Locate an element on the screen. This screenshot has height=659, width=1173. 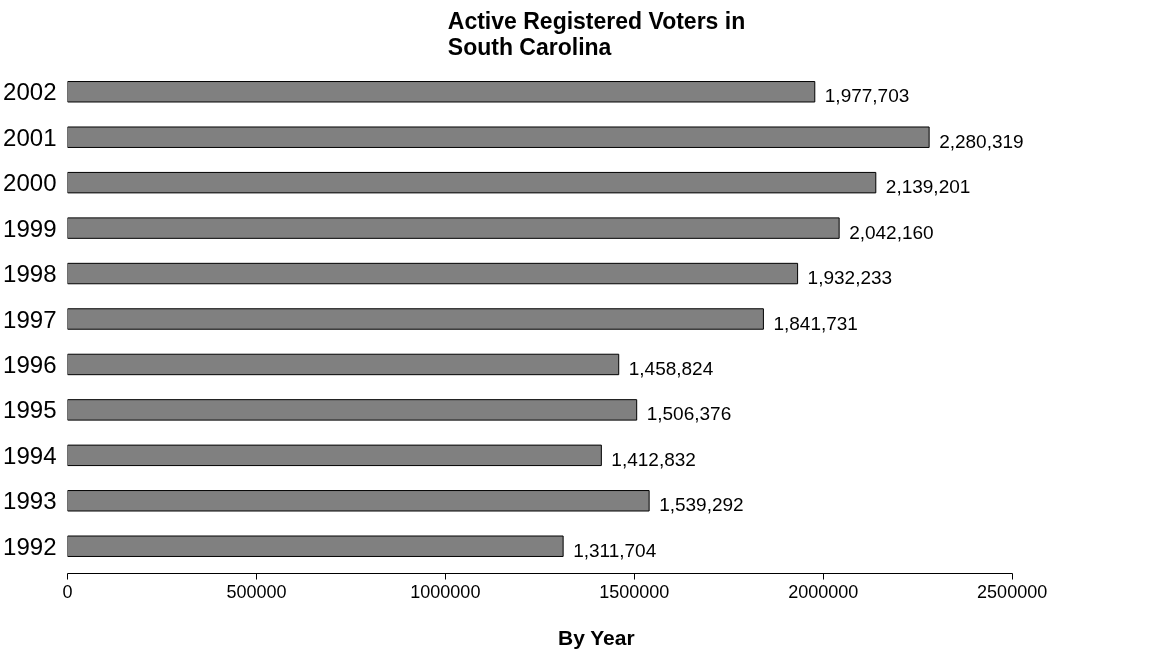
data-label: 1,977,703 is located at coordinates (867, 96).